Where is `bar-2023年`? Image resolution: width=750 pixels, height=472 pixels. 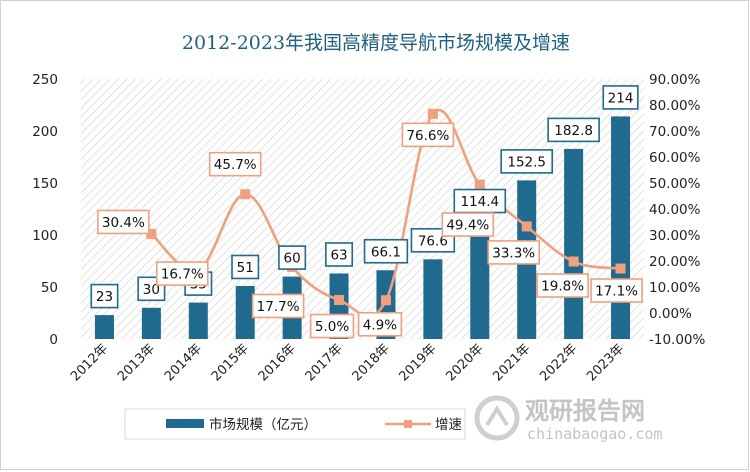 bar-2023年 is located at coordinates (621, 227).